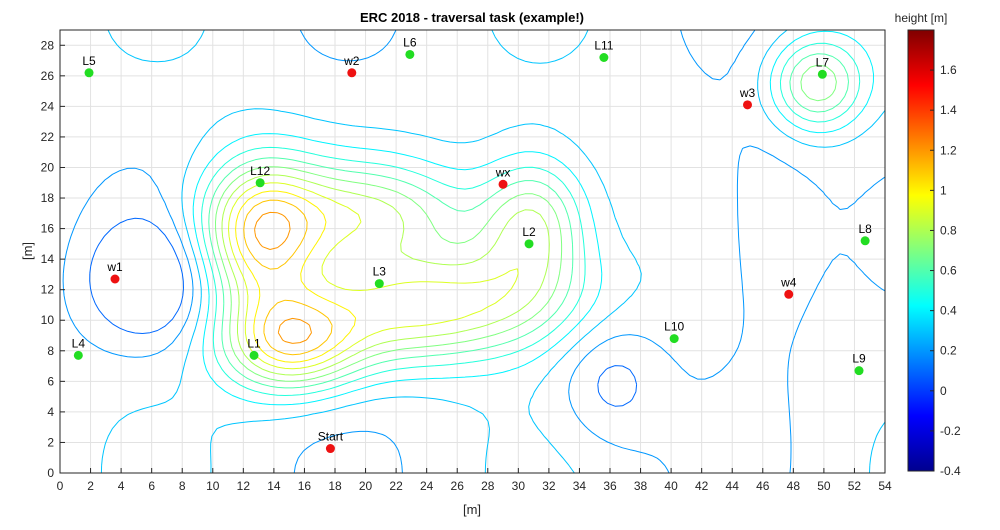 The image size is (1000, 530). What do you see at coordinates (151, 486) in the screenshot?
I see `x-tick-label: 6` at bounding box center [151, 486].